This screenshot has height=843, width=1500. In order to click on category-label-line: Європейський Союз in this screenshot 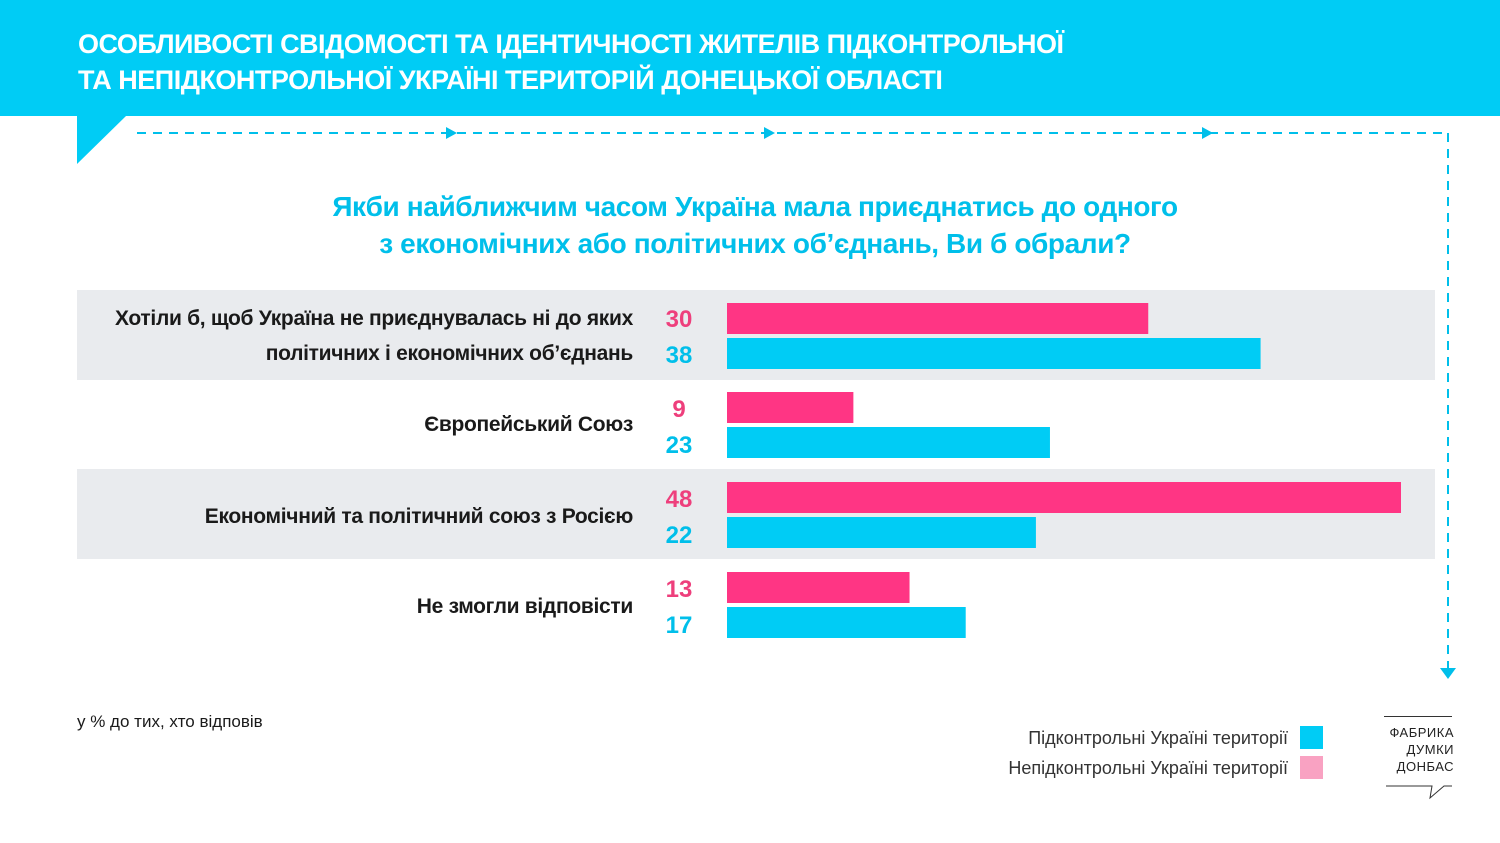, I will do `click(528, 424)`.